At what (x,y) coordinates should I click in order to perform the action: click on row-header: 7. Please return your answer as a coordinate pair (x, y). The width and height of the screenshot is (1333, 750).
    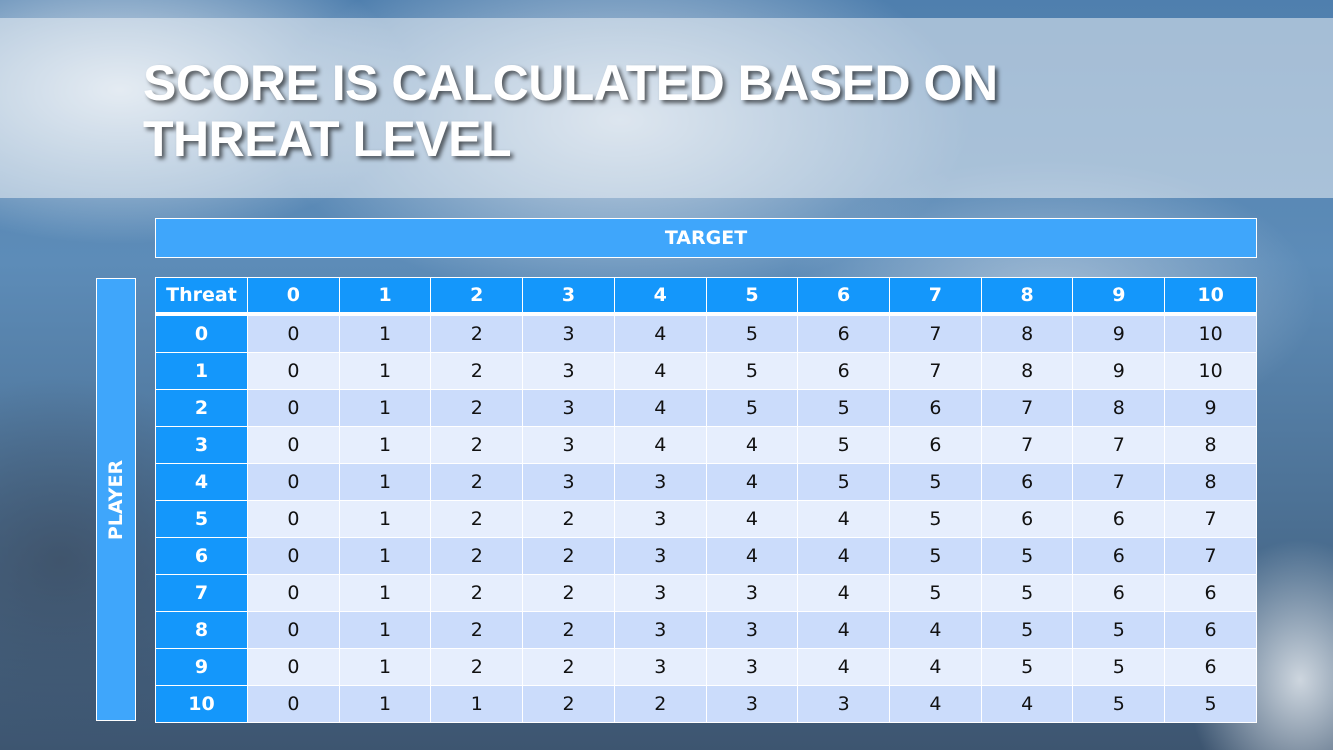
    Looking at the image, I should click on (201, 593).